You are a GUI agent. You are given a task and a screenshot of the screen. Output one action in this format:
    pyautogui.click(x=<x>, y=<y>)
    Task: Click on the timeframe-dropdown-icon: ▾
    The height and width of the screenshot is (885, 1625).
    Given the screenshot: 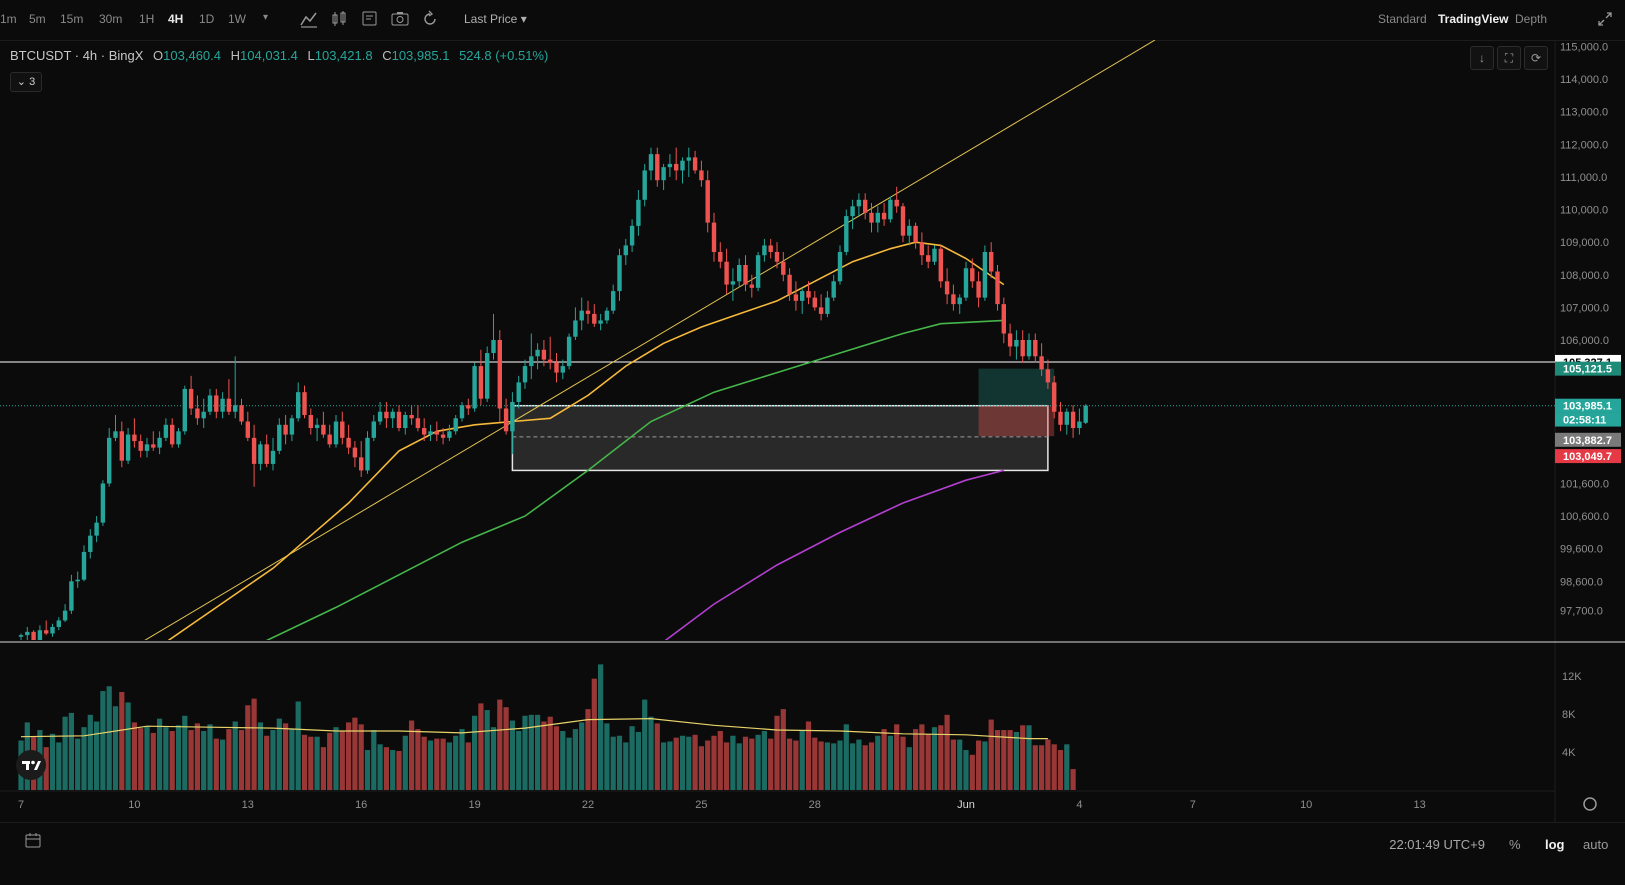 What is the action you would take?
    pyautogui.click(x=266, y=17)
    